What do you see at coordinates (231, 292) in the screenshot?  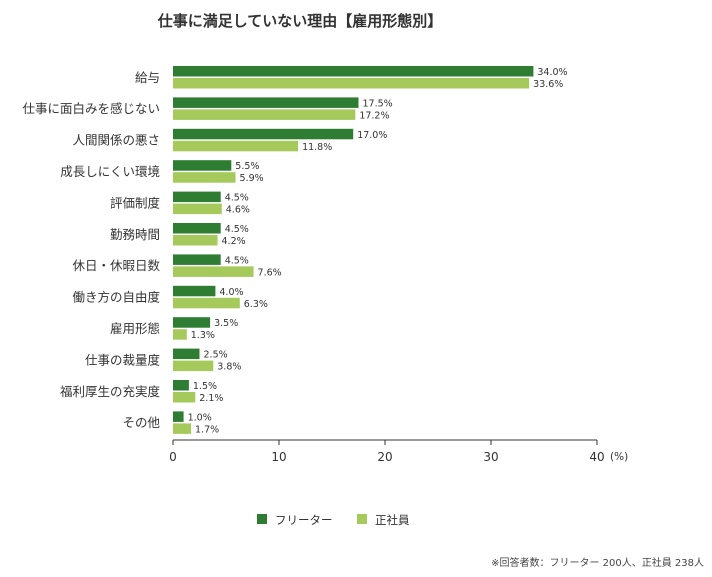 I see `data-label: 4.0%` at bounding box center [231, 292].